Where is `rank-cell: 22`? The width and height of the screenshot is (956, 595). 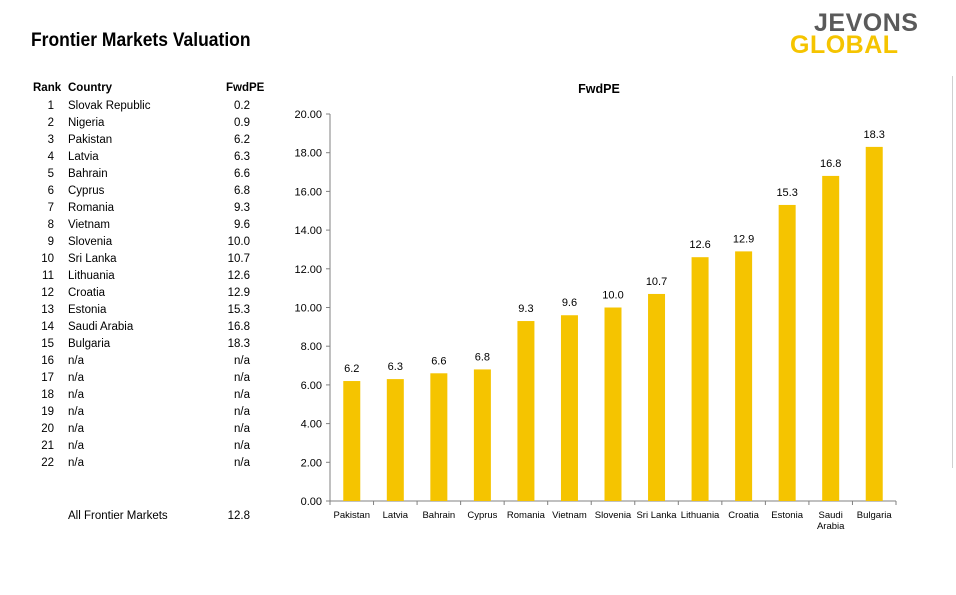 rank-cell: 22 is located at coordinates (47, 463).